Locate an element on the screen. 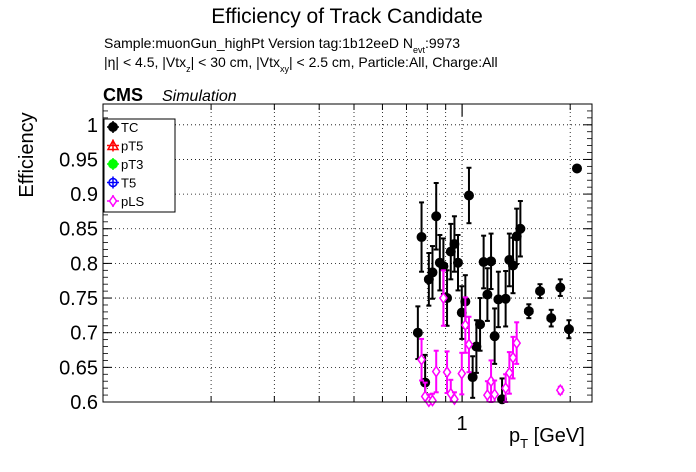 This screenshot has height=472, width=696. y-tick-label: 1 is located at coordinates (92, 126).